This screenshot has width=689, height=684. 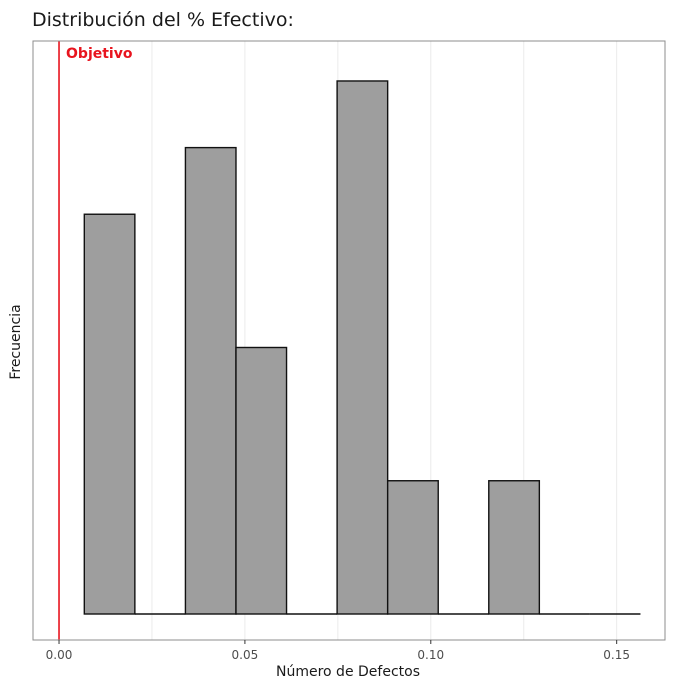 What do you see at coordinates (430, 655) in the screenshot?
I see `x-tick-label: 0.10` at bounding box center [430, 655].